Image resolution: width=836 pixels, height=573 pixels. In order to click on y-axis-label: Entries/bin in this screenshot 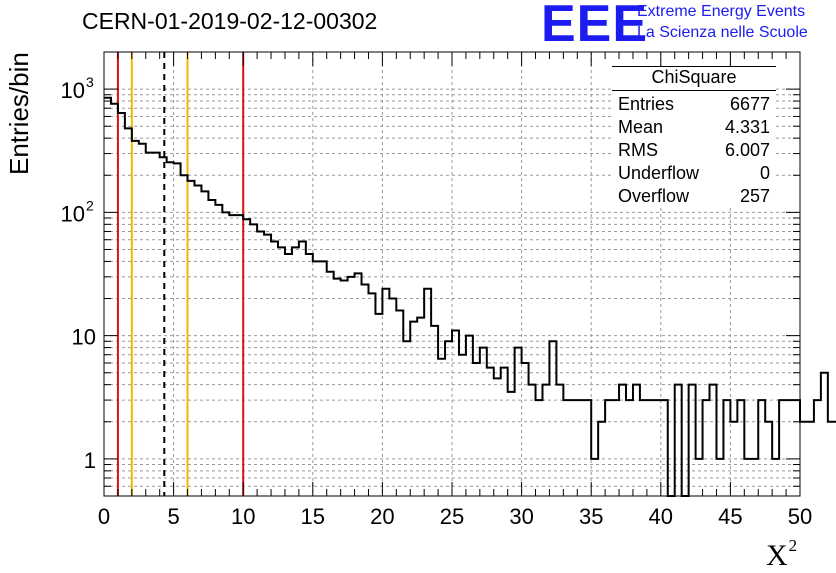, I will do `click(19, 113)`.